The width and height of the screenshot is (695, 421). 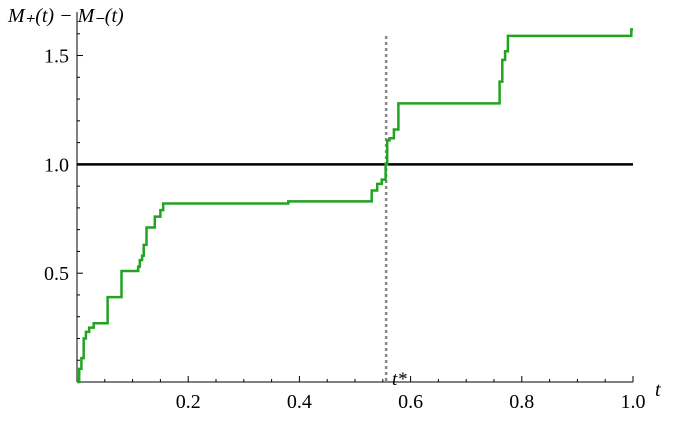 What do you see at coordinates (65, 16) in the screenshot?
I see `y-axis-title: M₊(t) − M₋(t)` at bounding box center [65, 16].